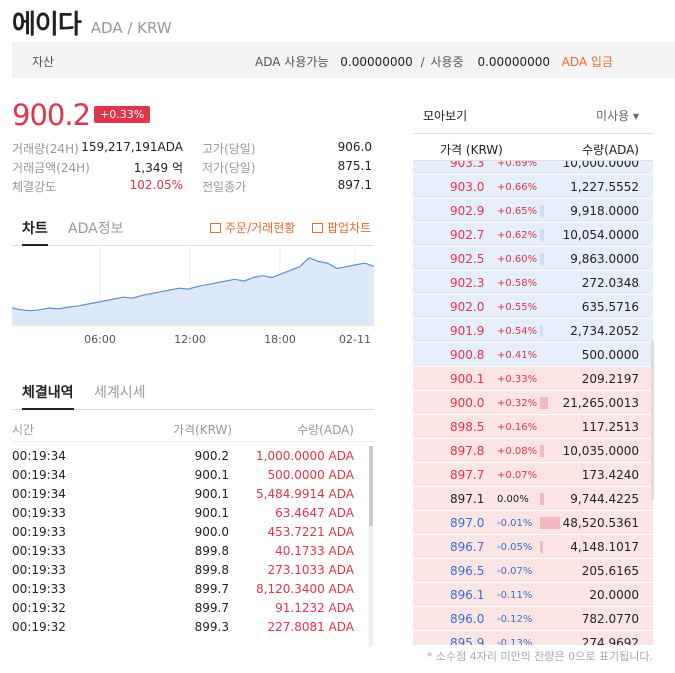  Describe the element at coordinates (39, 627) in the screenshot. I see `trade-time: 00:19:32` at that location.